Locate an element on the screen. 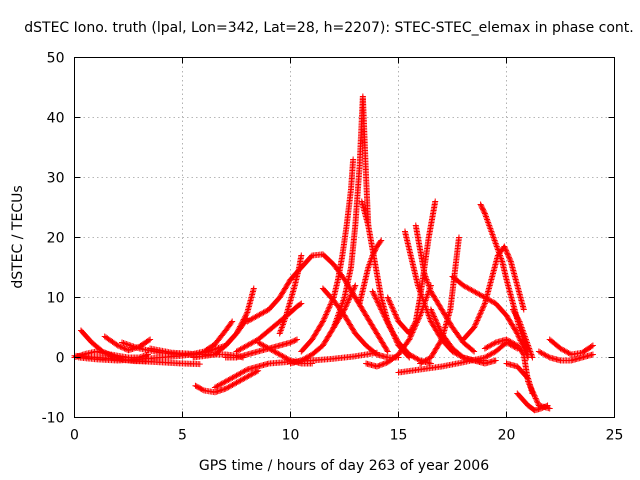 The image size is (640, 480). y-axis-label: dSTEC / TECUs is located at coordinates (18, 236).